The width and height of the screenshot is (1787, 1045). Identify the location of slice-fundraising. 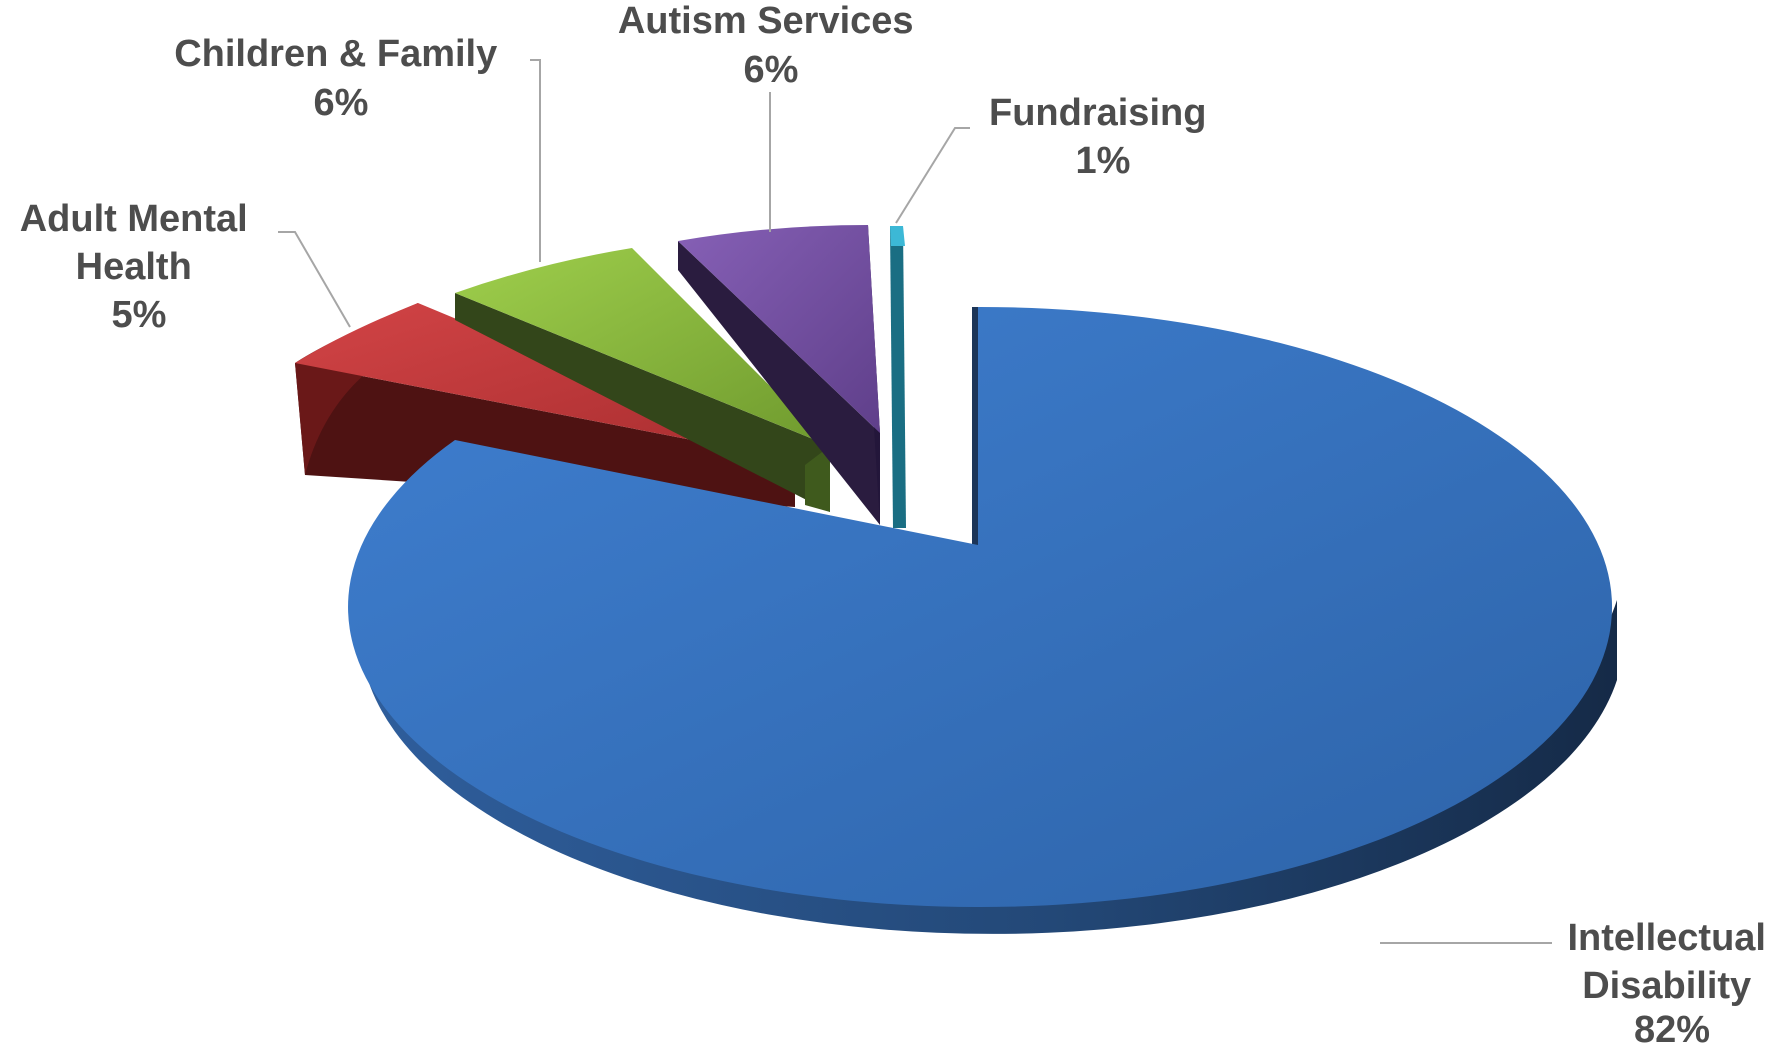
(898, 377).